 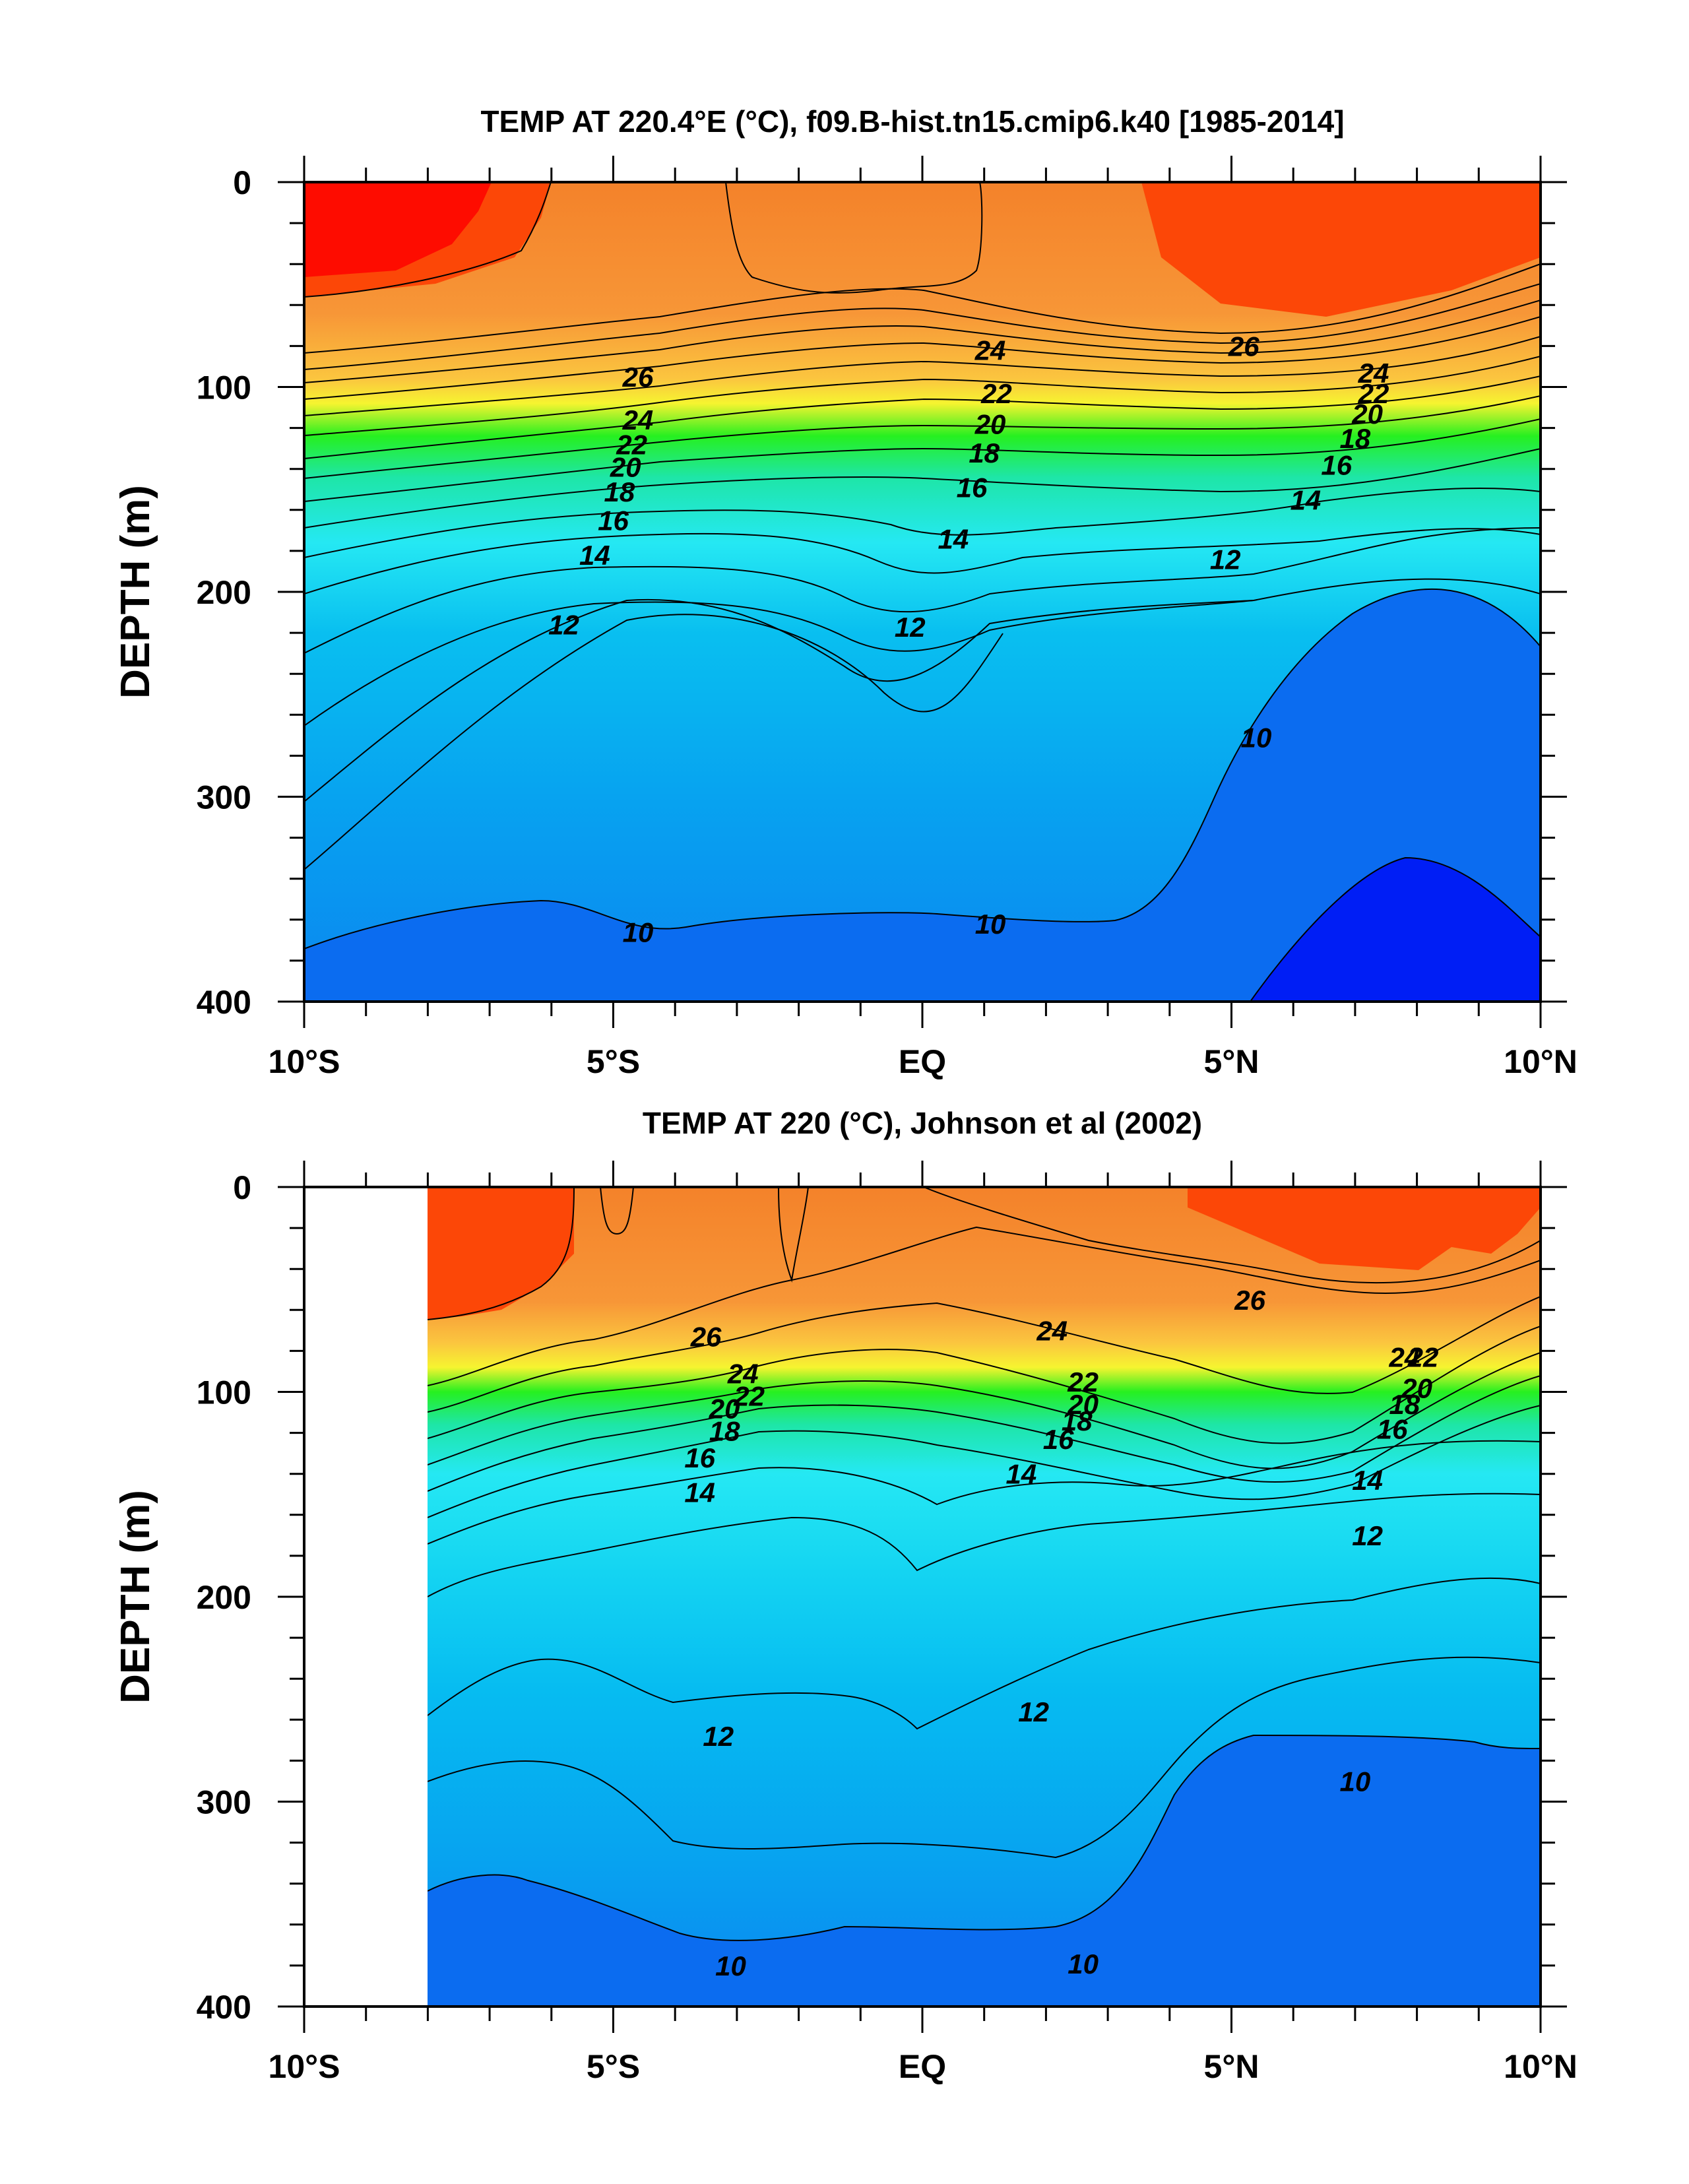 What do you see at coordinates (224, 1002) in the screenshot?
I see `top-y-tick-label: 400` at bounding box center [224, 1002].